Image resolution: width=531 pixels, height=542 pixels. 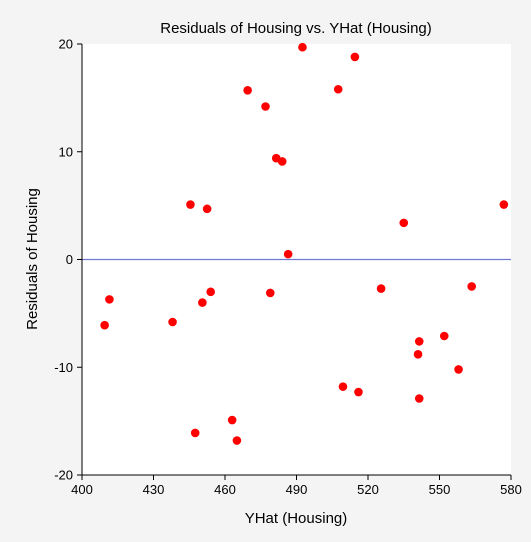 I want to click on chart-title: Residuals of Housing vs. YHat (Housing), so click(x=296, y=28).